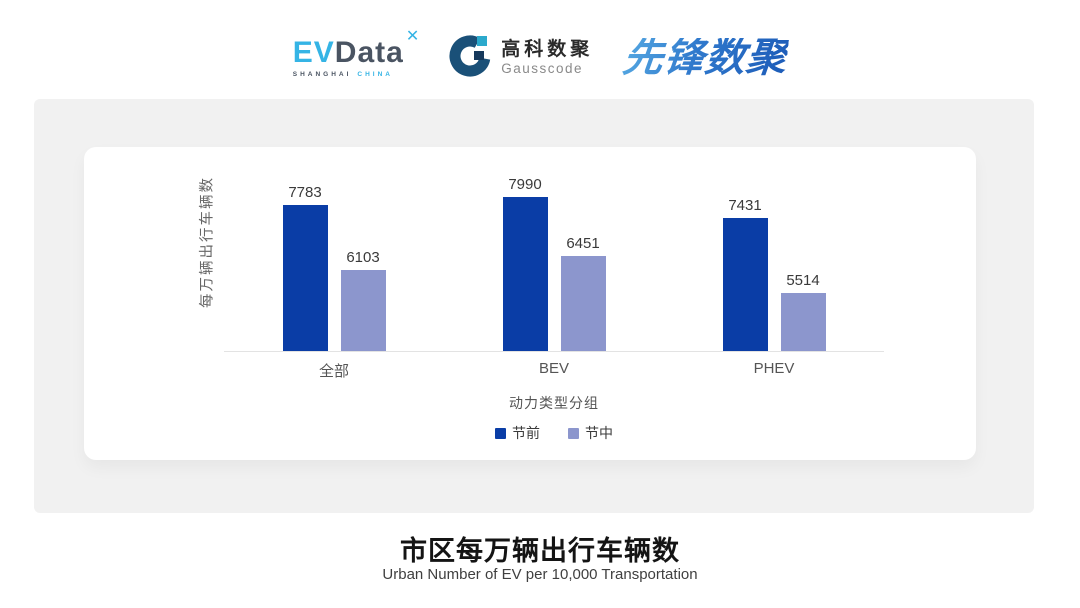 This screenshot has height=608, width=1080. I want to click on bar-jieqian-quanbu, so click(305, 277).